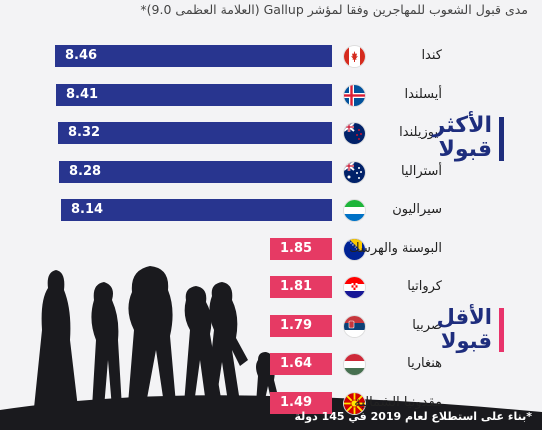 The width and height of the screenshot is (542, 430). I want to click on croatia-flag-icon, so click(354, 287).